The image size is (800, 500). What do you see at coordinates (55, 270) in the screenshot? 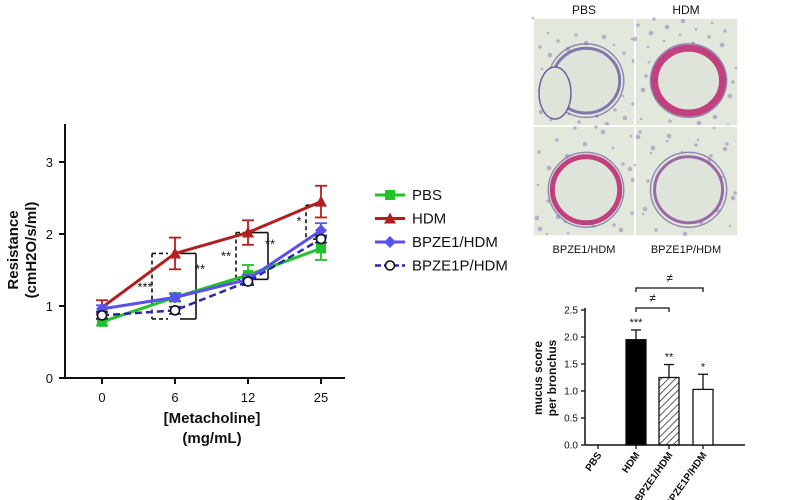
I see `line-chart-y-ticks: 0 1 2 3` at bounding box center [55, 270].